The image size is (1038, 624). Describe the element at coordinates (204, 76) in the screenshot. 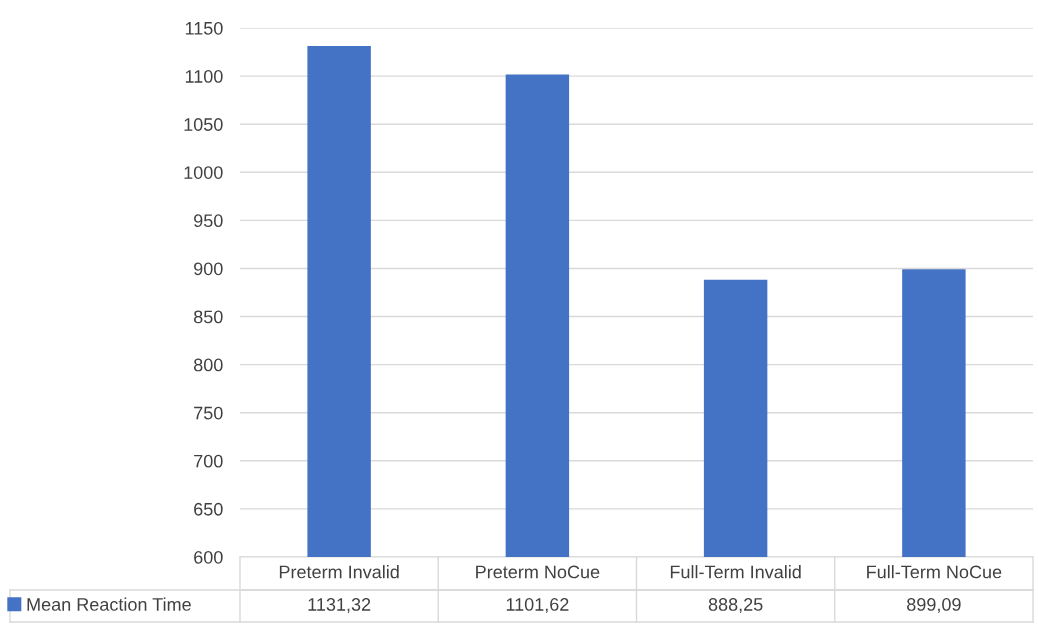

I see `y-tick-label: 1100` at that location.